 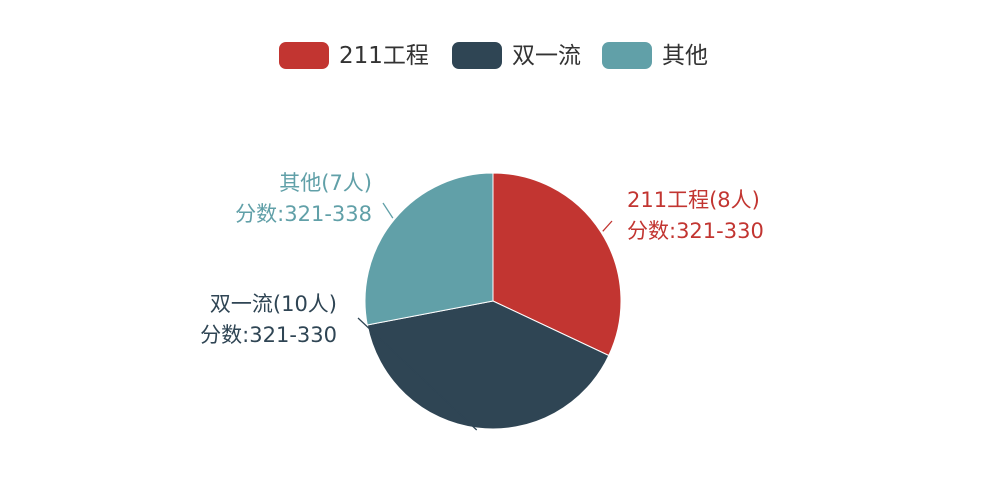 I want to click on legend-item-1: 211工程, so click(x=354, y=55).